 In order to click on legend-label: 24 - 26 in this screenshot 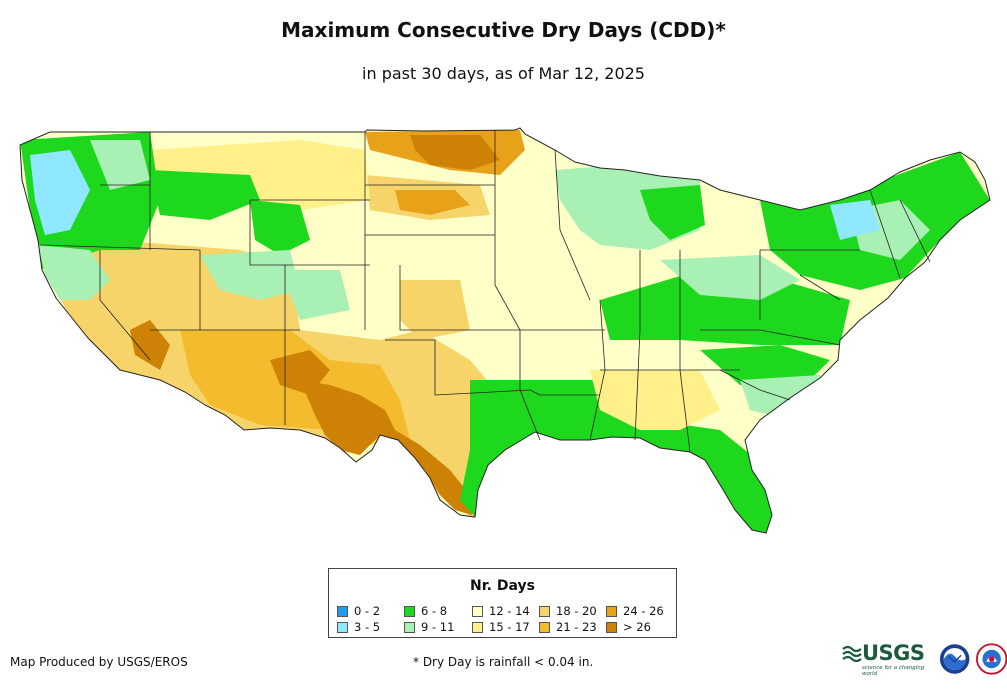, I will do `click(643, 611)`.